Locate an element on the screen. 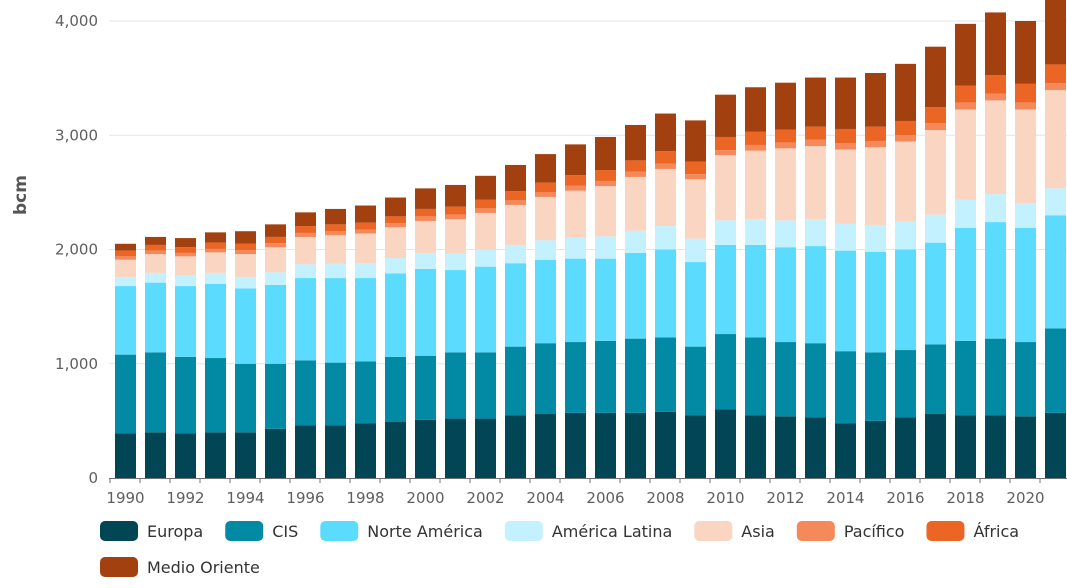 This screenshot has width=1067, height=588. legend-item: Europa is located at coordinates (151, 531).